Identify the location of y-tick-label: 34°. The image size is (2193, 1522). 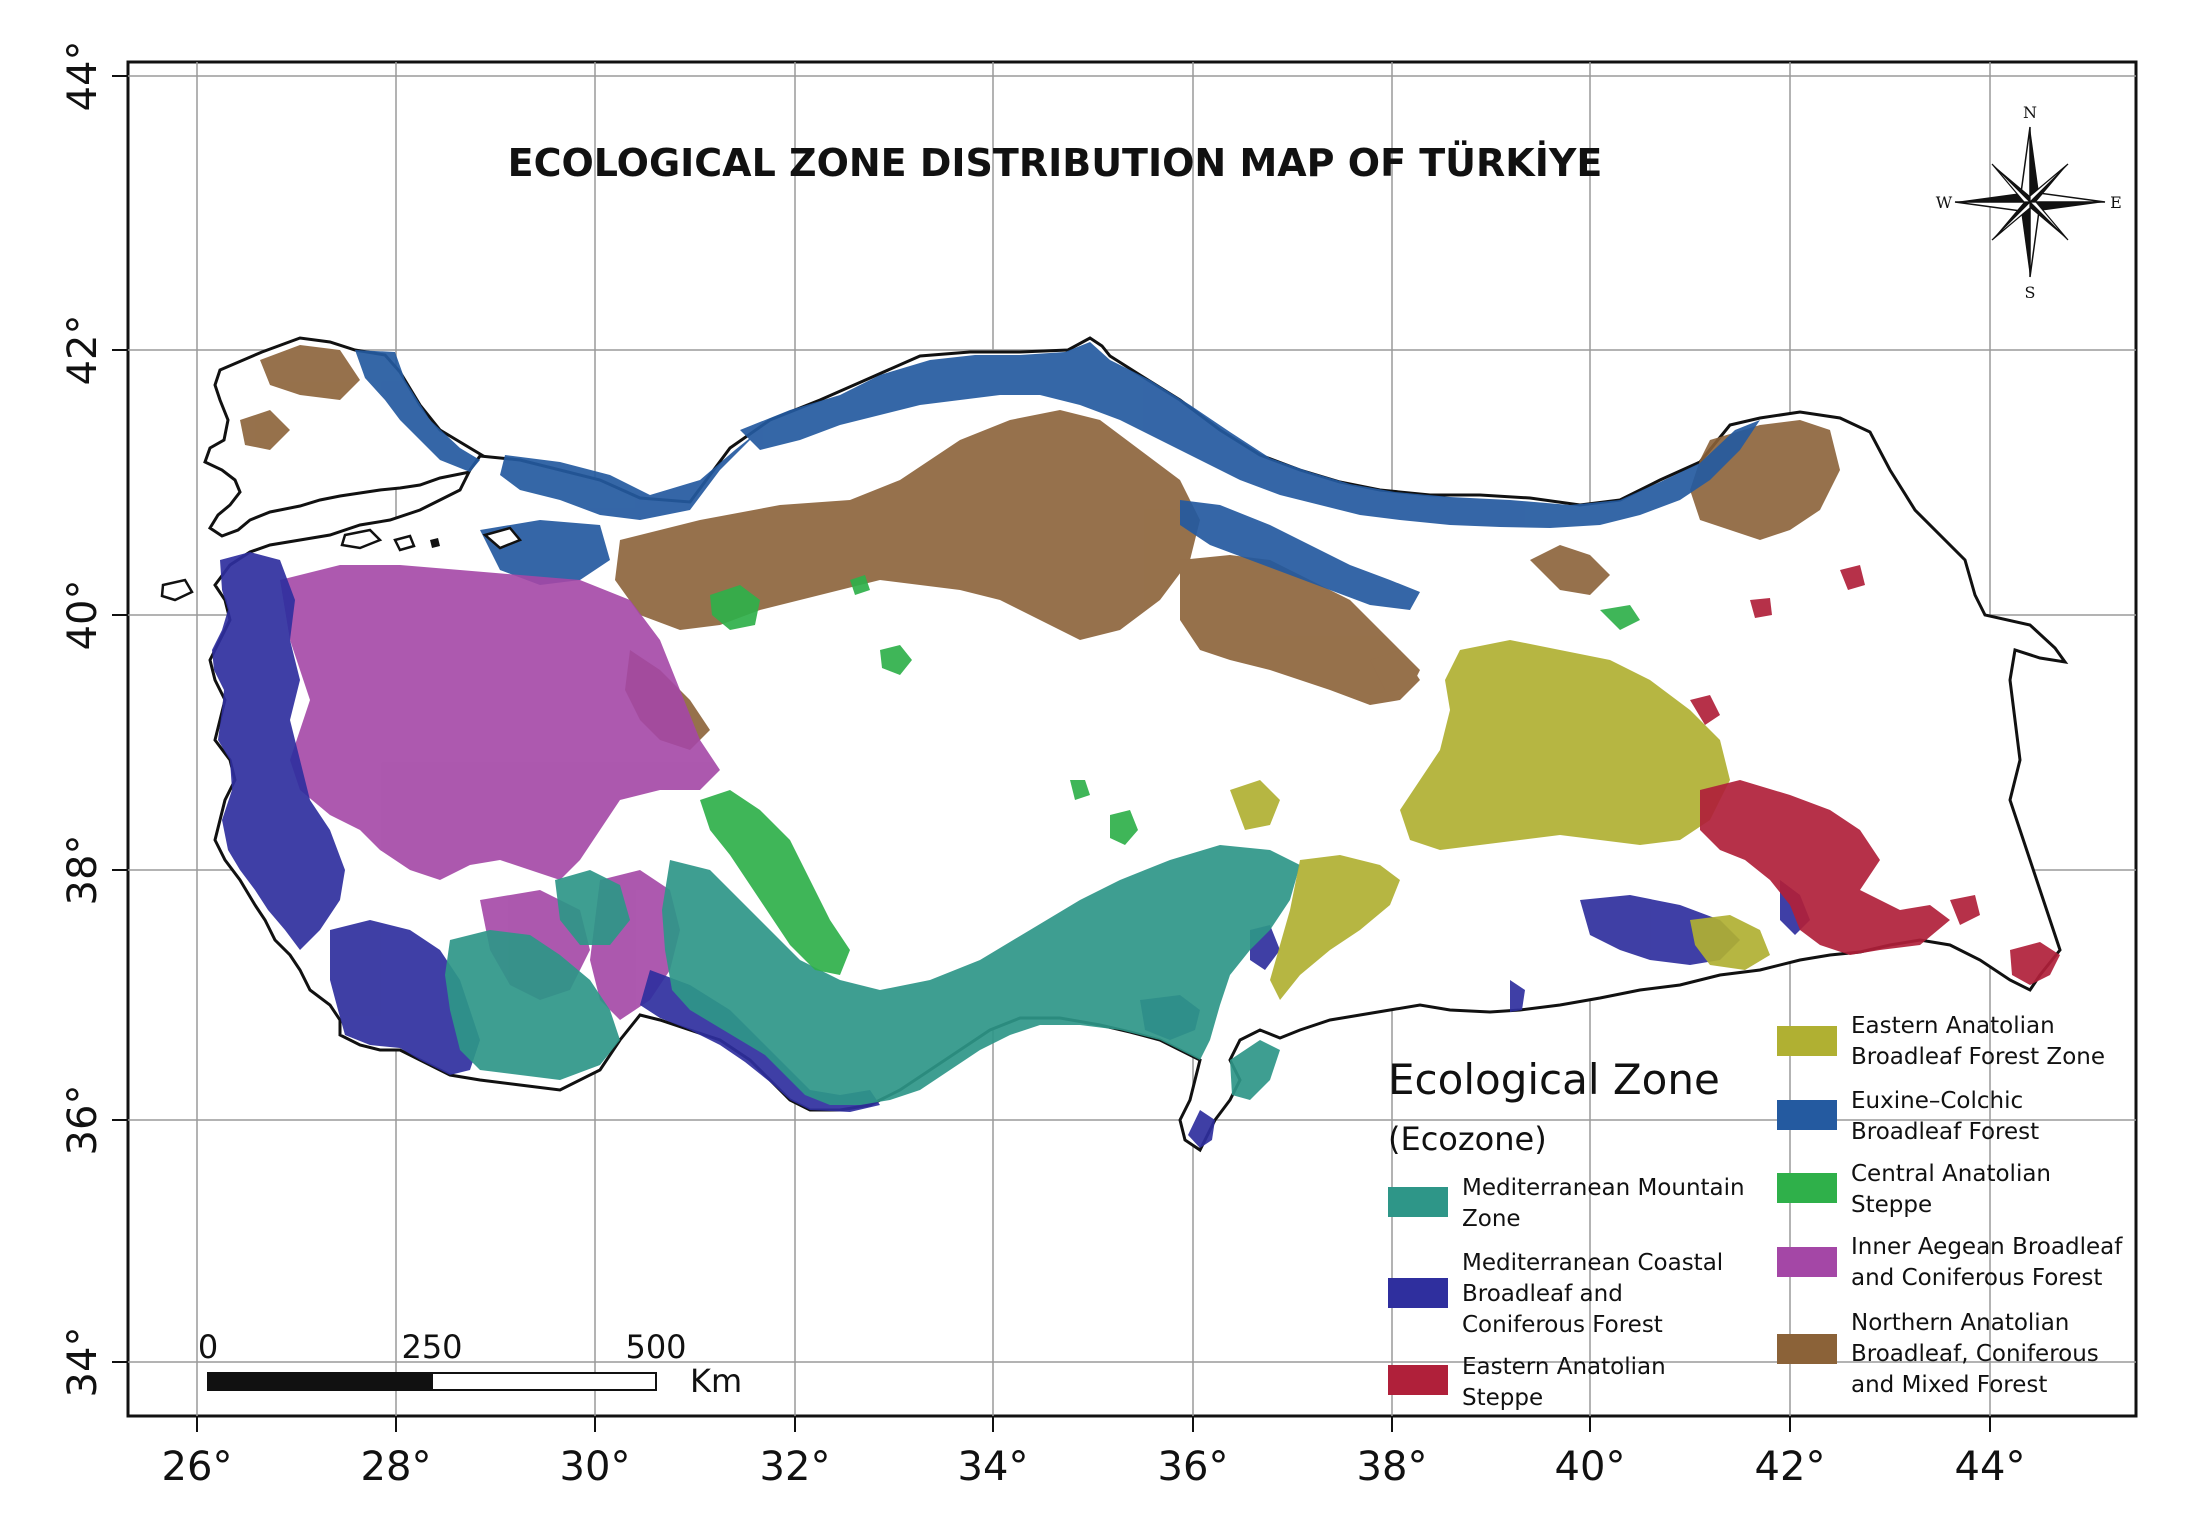
(83, 1362).